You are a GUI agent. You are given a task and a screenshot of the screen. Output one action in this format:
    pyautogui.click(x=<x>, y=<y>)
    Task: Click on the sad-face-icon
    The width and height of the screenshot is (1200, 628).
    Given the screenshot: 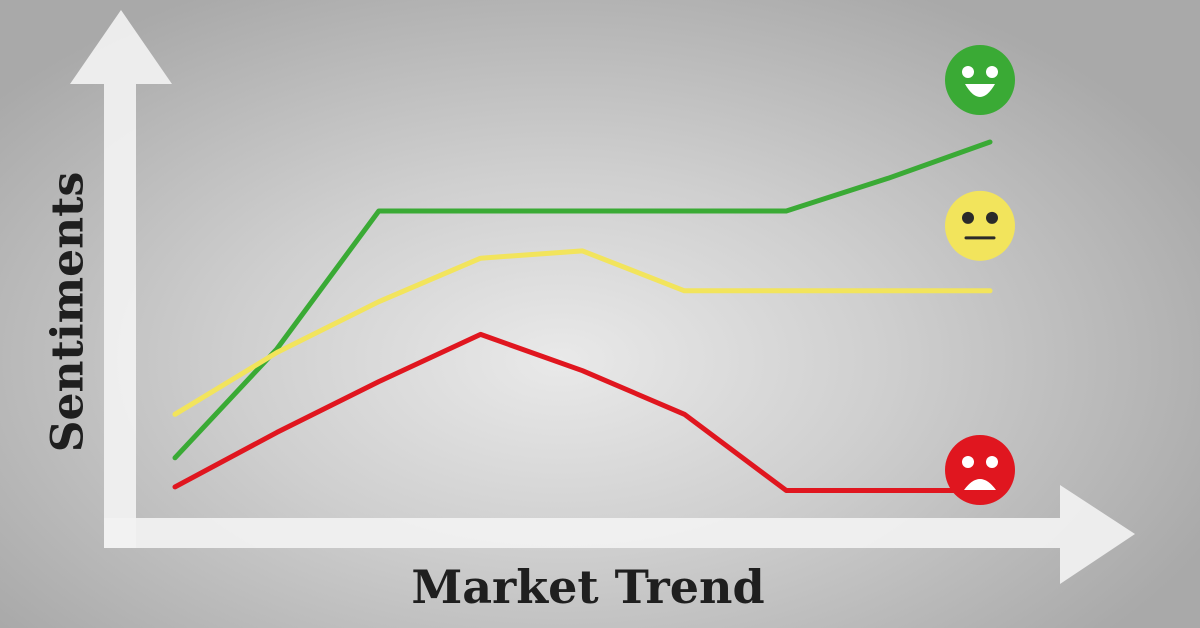 What is the action you would take?
    pyautogui.click(x=980, y=470)
    